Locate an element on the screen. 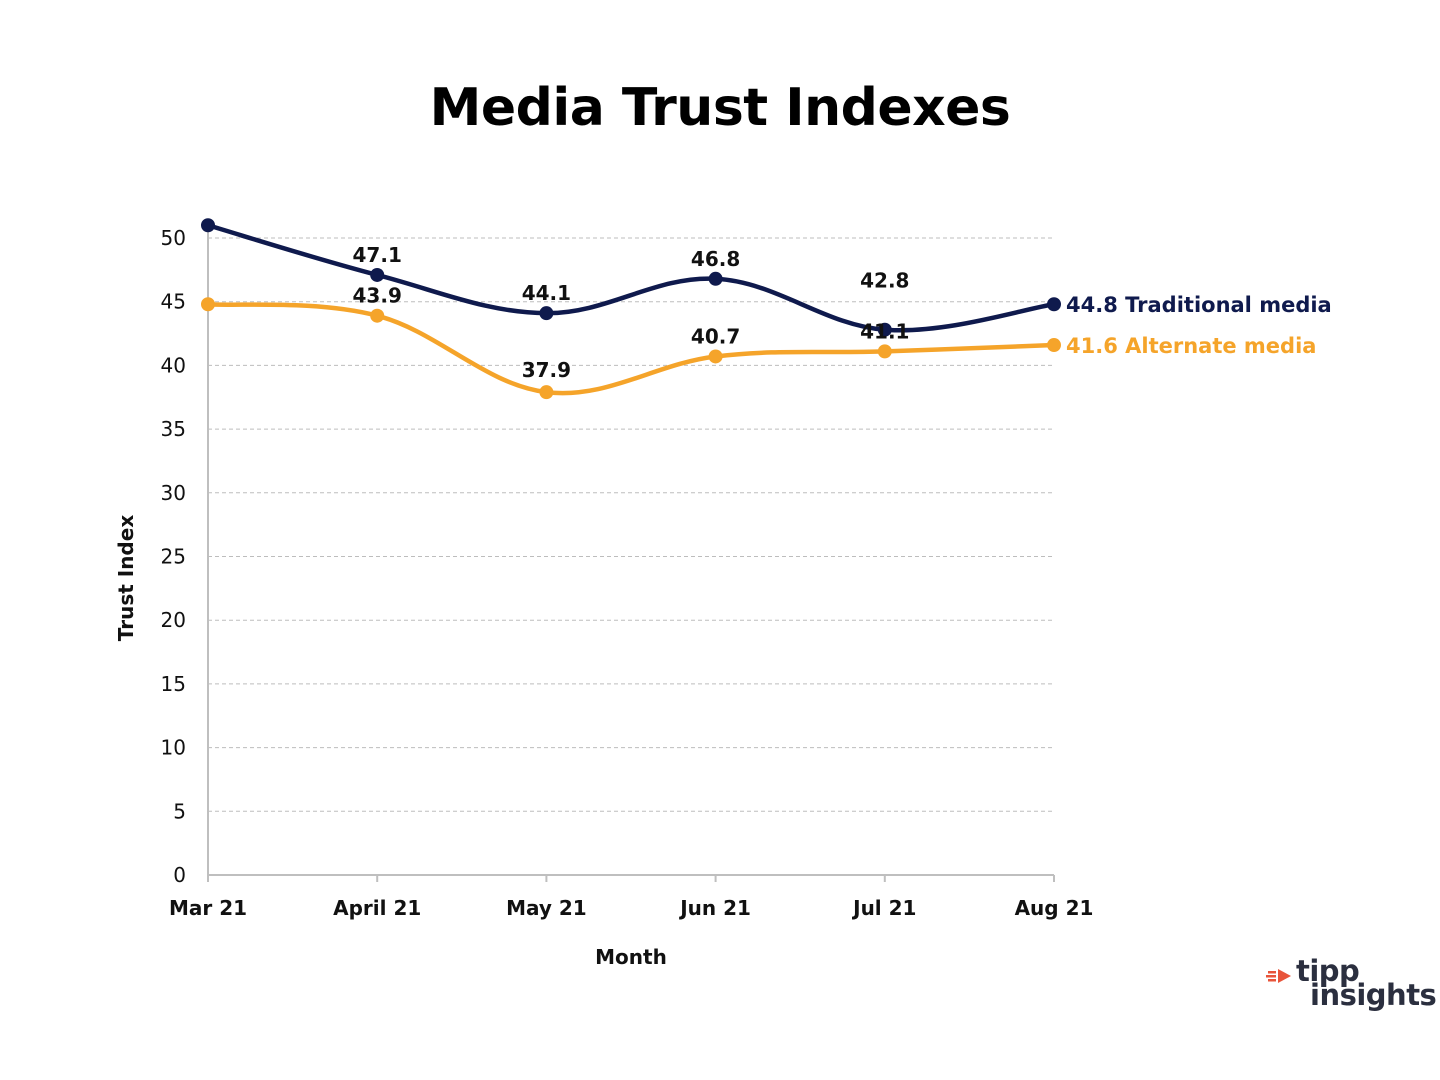 Image resolution: width=1440 pixels, height=1080 pixels. y-tick-labels: 0 5 10 15 20 25 30 35 40 45 50 is located at coordinates (173, 556).